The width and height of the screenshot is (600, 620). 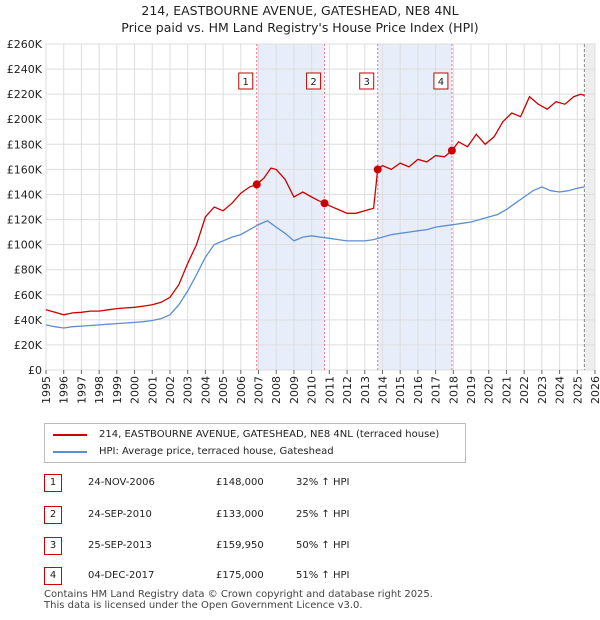 What do you see at coordinates (25, 194) in the screenshot?
I see `y-tick-label: £140K` at bounding box center [25, 194].